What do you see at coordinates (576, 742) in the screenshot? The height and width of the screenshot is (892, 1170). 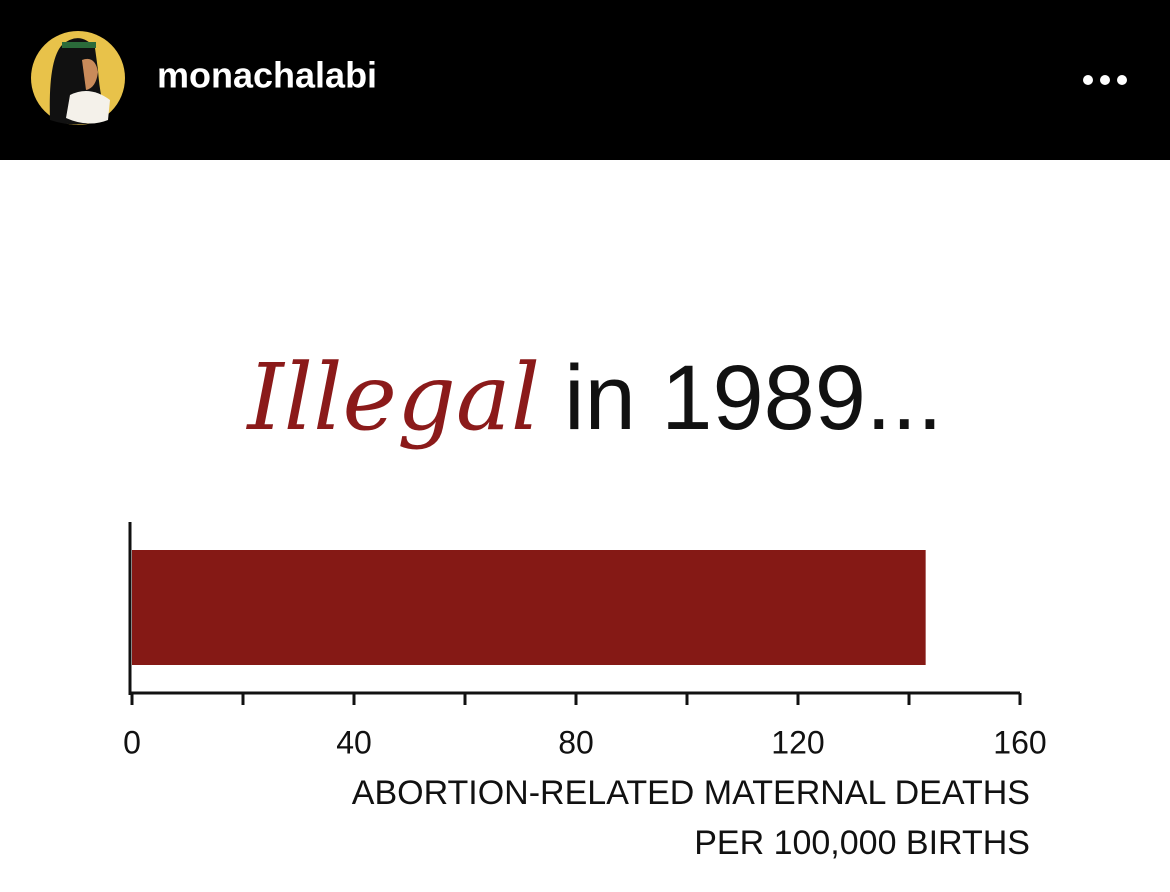 I see `x-tick-label: 80` at bounding box center [576, 742].